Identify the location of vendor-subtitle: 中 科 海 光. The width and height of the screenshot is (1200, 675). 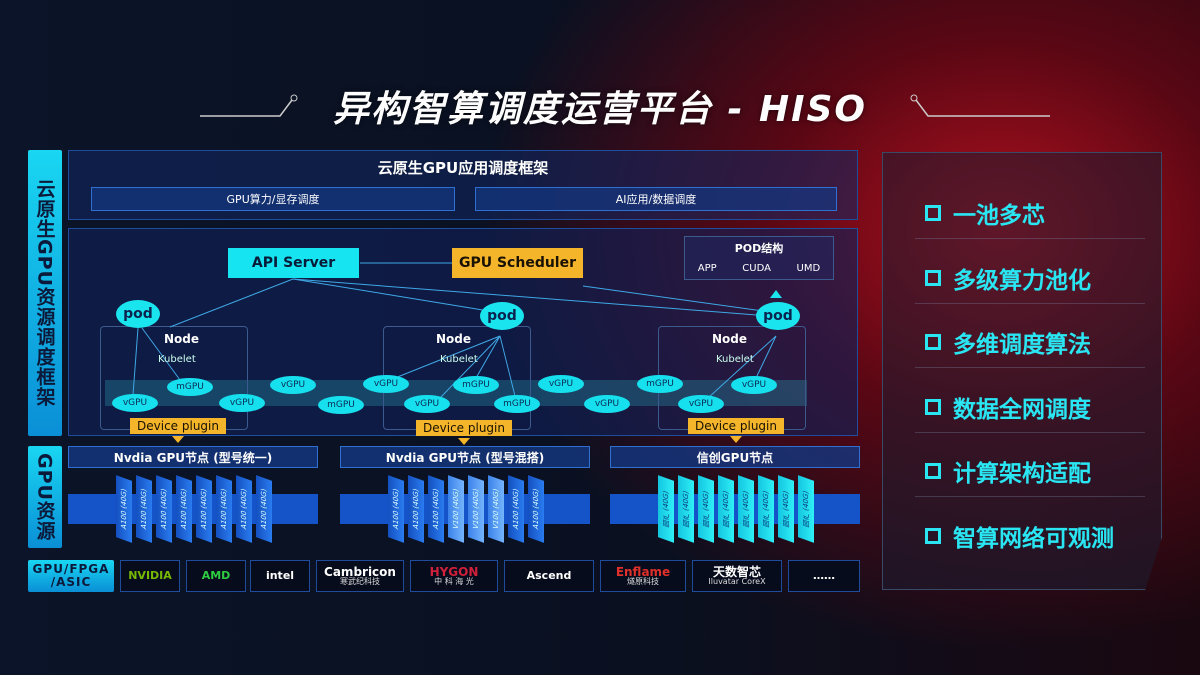
(454, 582).